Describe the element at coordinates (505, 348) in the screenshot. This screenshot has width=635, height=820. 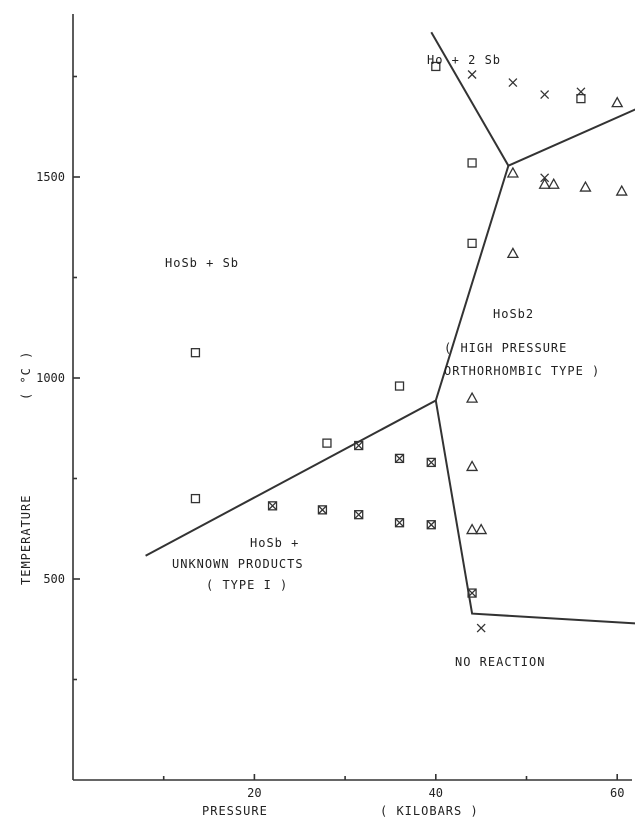
I see `region-label-high-pressure: ( HIGH PRESSURE` at that location.